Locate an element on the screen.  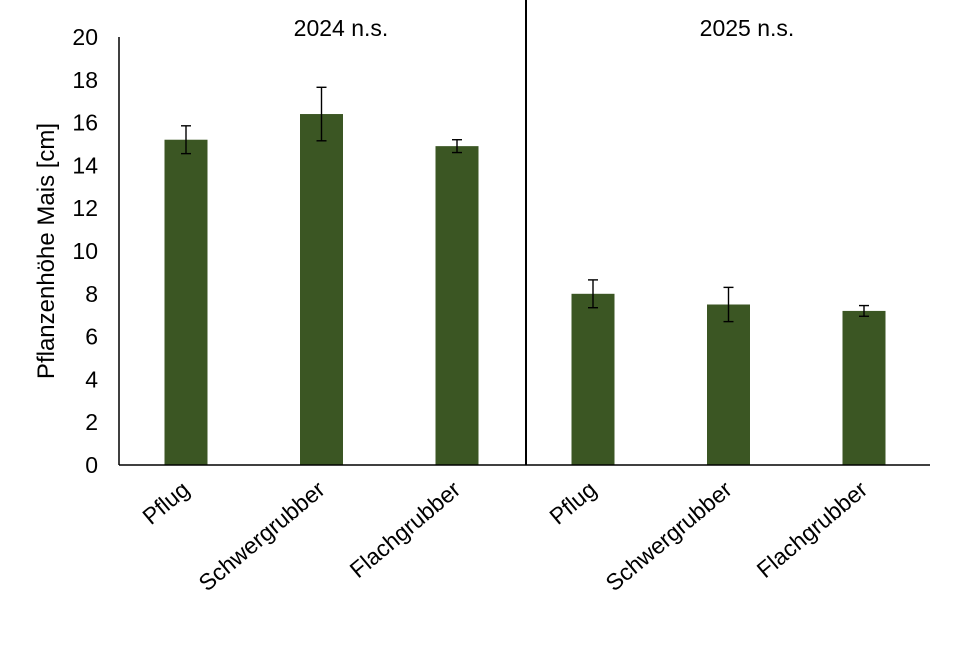
group-label-2024: 2024 n.s. is located at coordinates (341, 28).